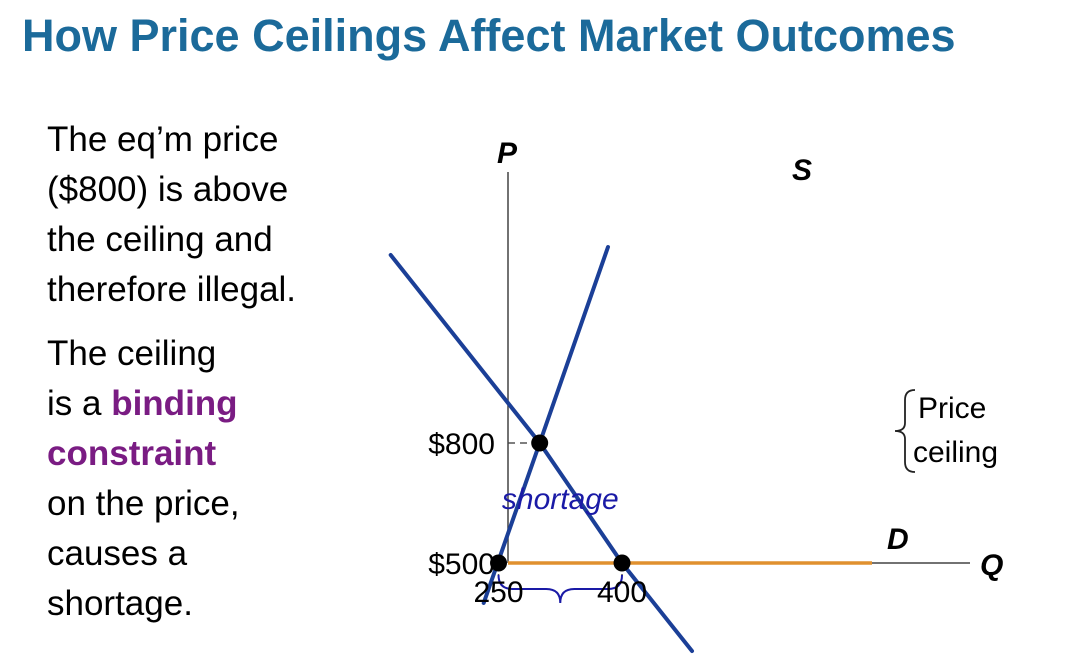 Image resolution: width=1080 pixels, height=665 pixels. I want to click on supply-curve, so click(545, 425).